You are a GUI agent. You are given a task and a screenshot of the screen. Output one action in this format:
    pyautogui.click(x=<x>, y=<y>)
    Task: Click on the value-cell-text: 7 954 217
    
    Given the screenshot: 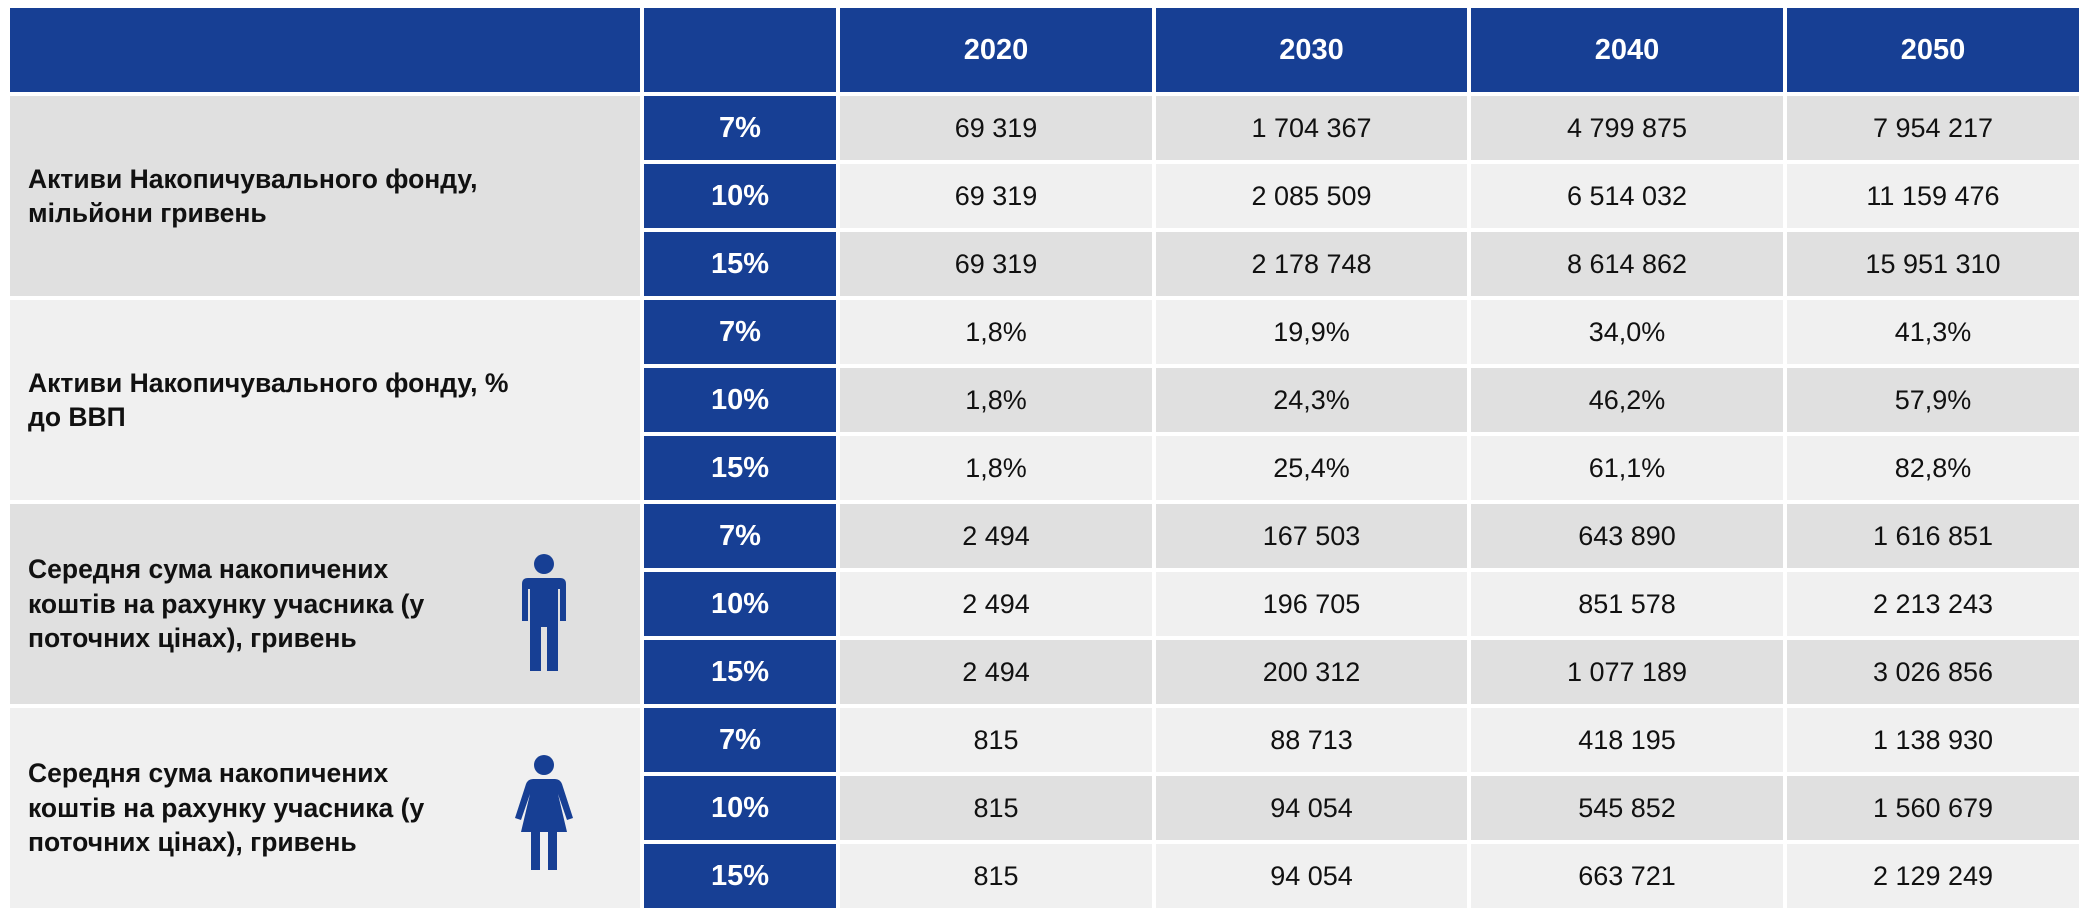 What is the action you would take?
    pyautogui.click(x=1933, y=127)
    